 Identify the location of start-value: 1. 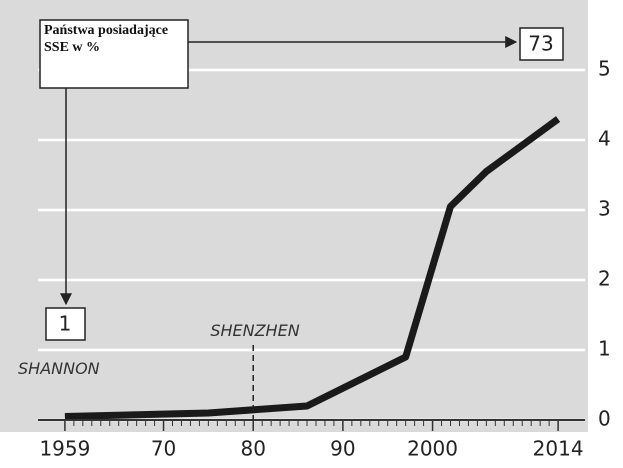
(65, 324).